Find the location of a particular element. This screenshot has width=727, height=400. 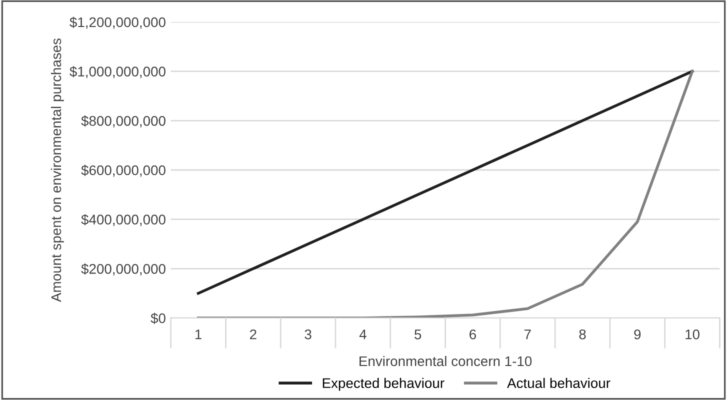

x-tick-label: 7 is located at coordinates (527, 335).